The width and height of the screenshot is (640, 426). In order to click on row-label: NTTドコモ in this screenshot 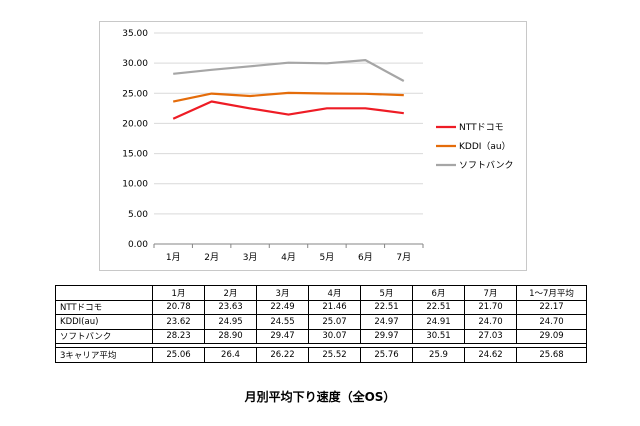, I will do `click(104, 307)`.